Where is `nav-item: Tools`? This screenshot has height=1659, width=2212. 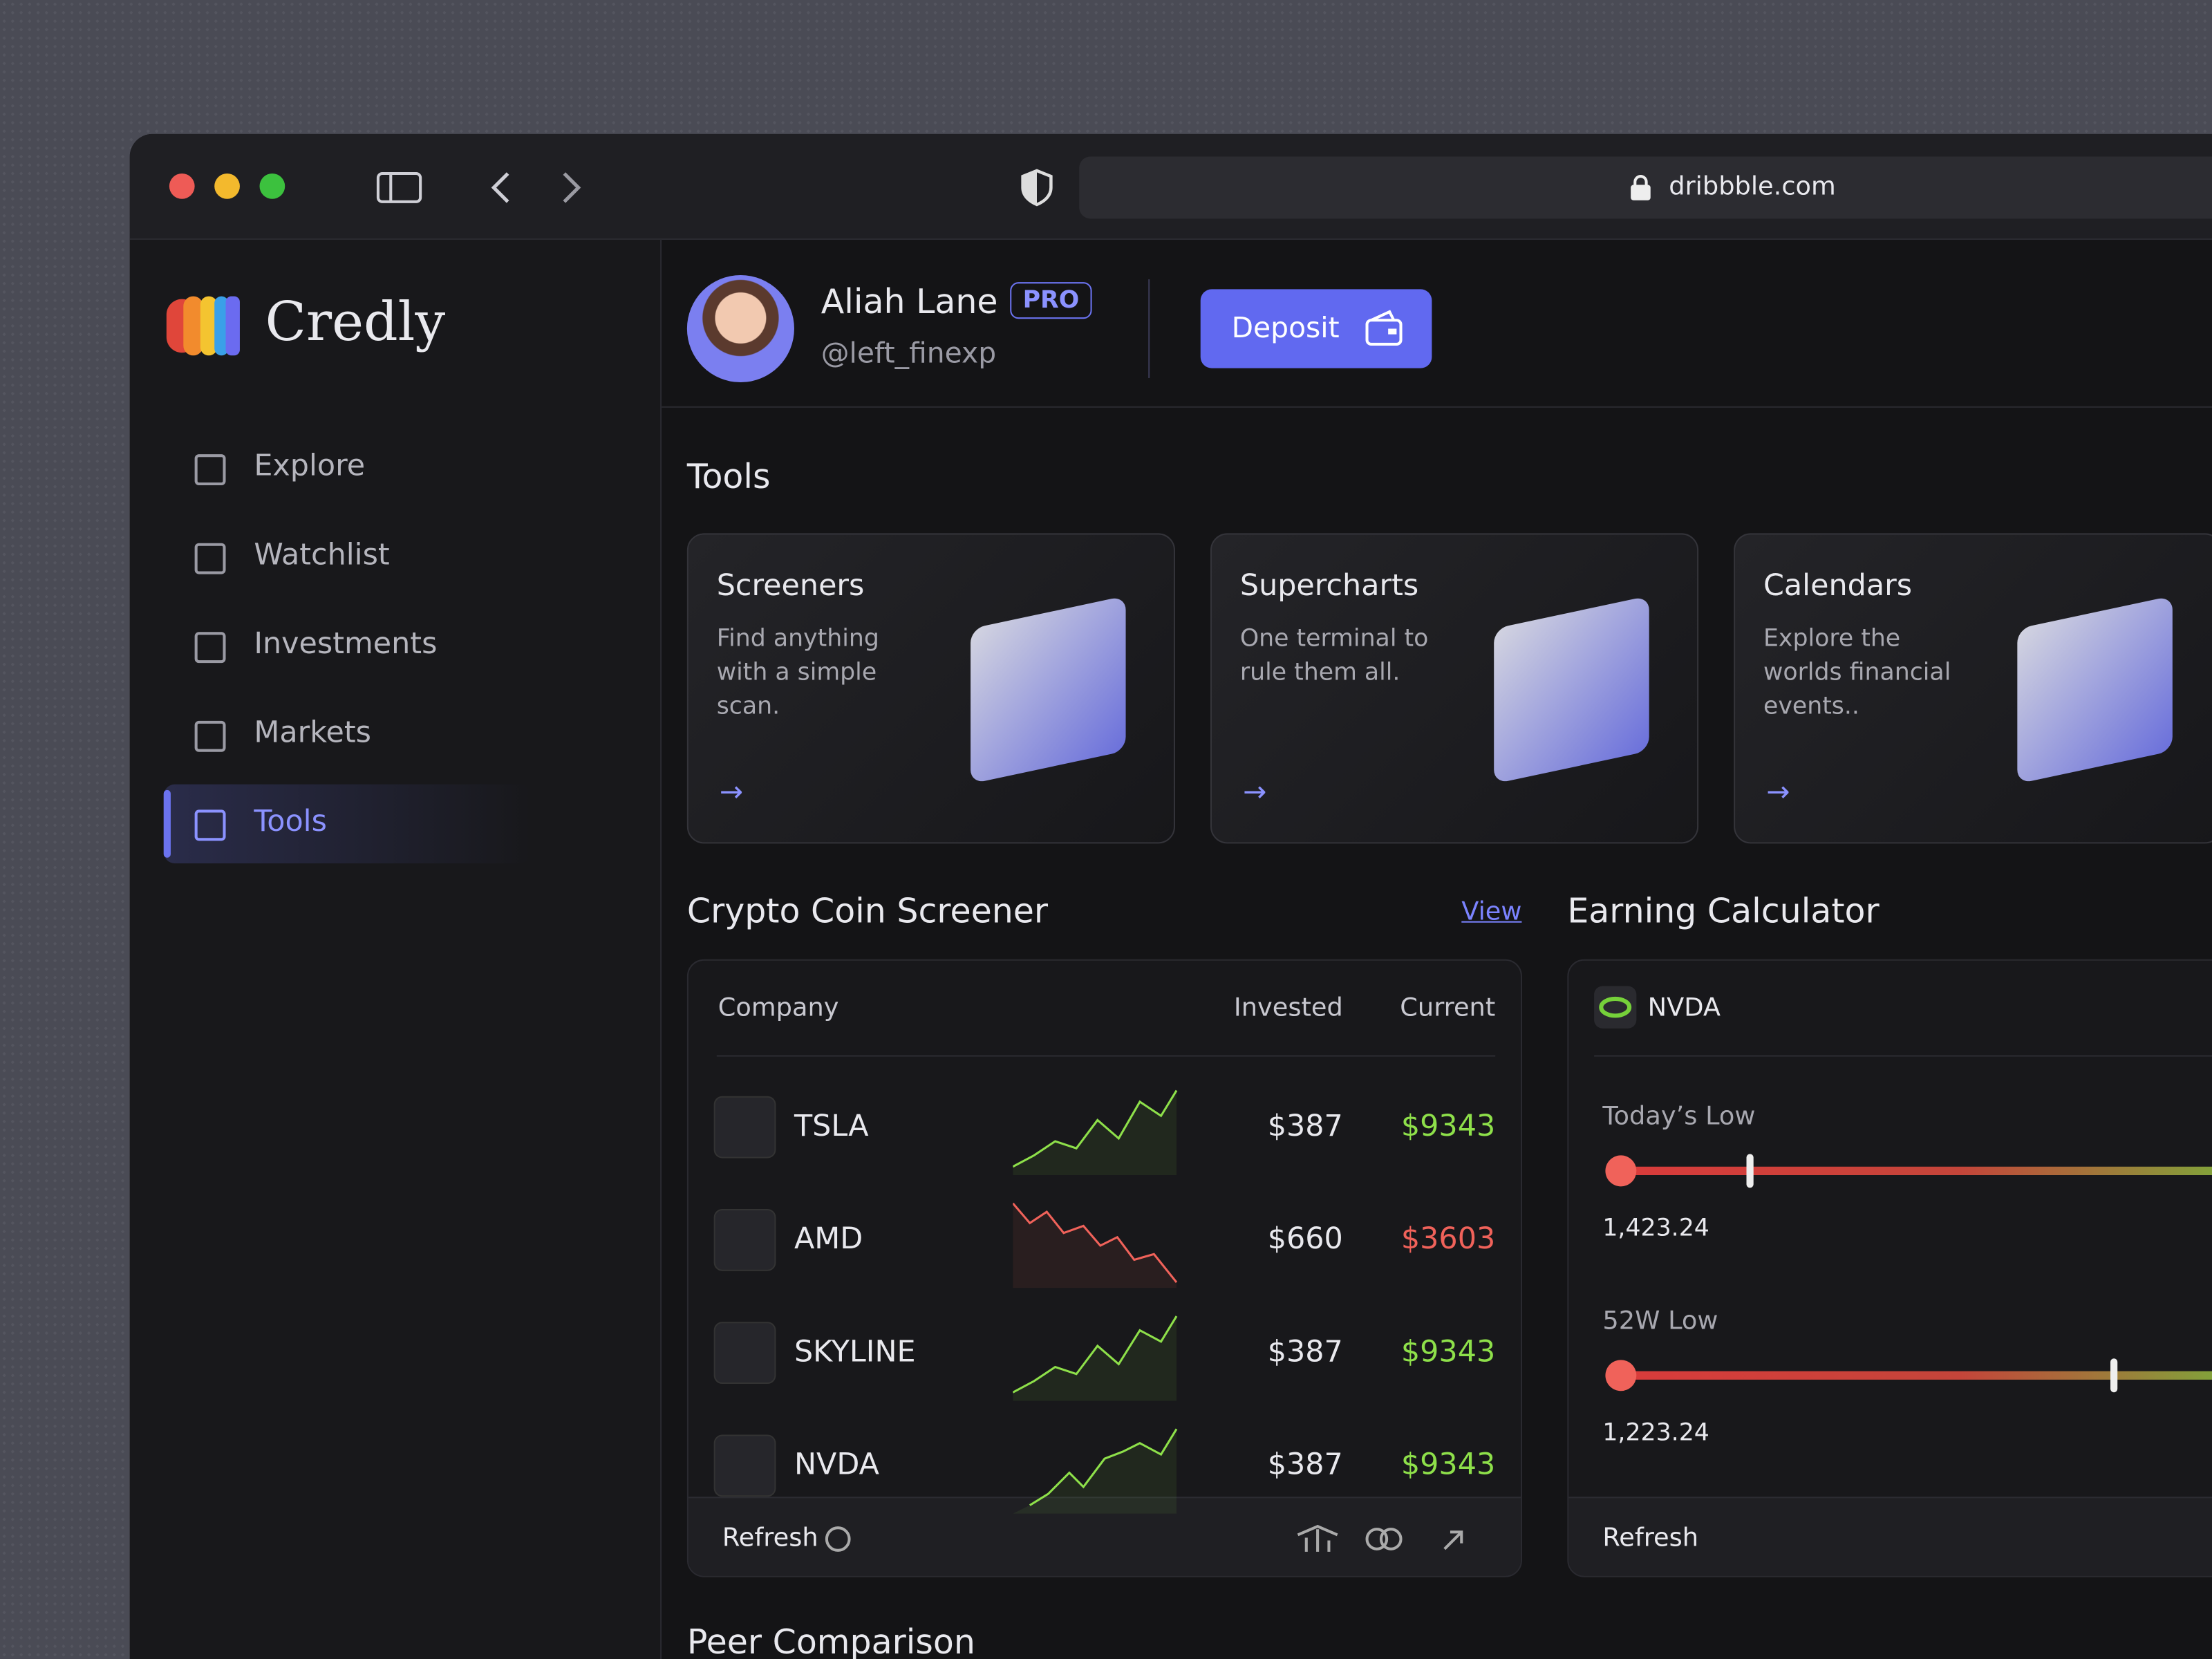 nav-item: Tools is located at coordinates (347, 824).